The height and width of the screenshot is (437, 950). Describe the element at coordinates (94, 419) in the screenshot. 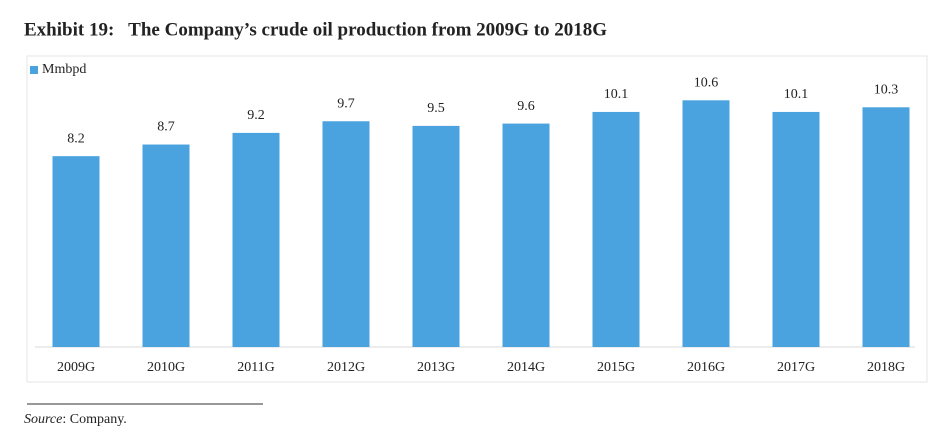

I see `source-text: : Company.` at that location.